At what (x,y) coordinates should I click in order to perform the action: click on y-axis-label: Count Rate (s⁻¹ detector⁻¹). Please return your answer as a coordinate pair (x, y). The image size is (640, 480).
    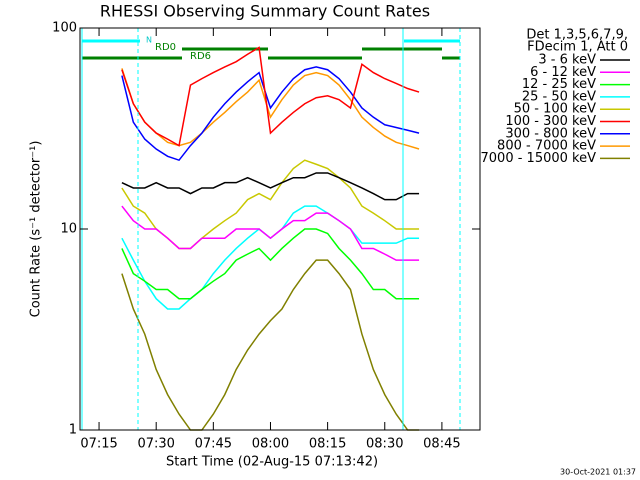
    Looking at the image, I should click on (36, 229).